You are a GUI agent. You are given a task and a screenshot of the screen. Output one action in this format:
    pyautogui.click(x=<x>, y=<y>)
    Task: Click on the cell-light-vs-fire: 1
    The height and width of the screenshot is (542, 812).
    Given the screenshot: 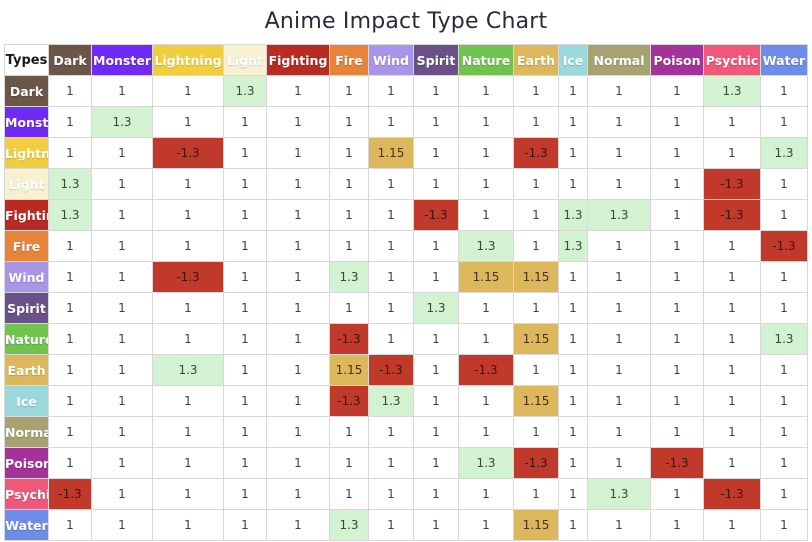 What is the action you would take?
    pyautogui.click(x=349, y=184)
    